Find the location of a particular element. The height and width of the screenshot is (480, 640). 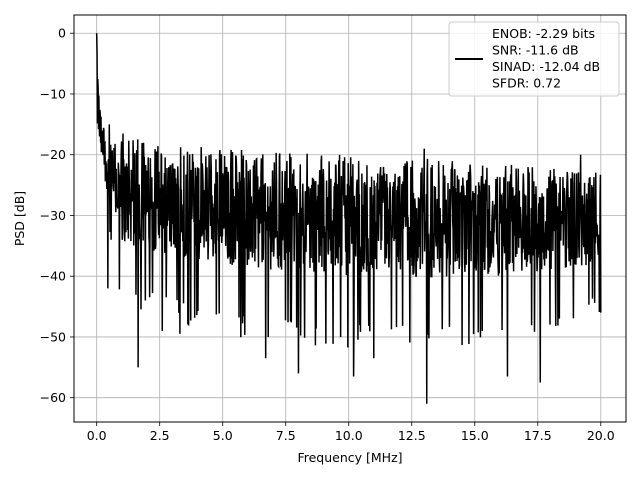

y-tick-label: −60 is located at coordinates (53, 397).